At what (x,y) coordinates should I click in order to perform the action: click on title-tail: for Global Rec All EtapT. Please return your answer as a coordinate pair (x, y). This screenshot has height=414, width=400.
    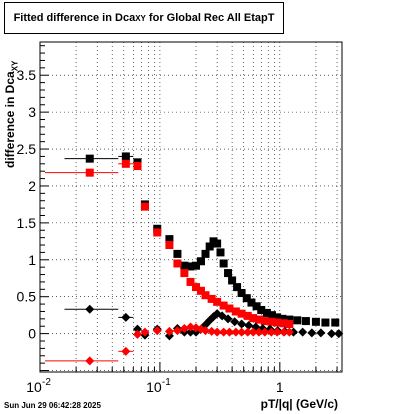
    Looking at the image, I should click on (210, 18).